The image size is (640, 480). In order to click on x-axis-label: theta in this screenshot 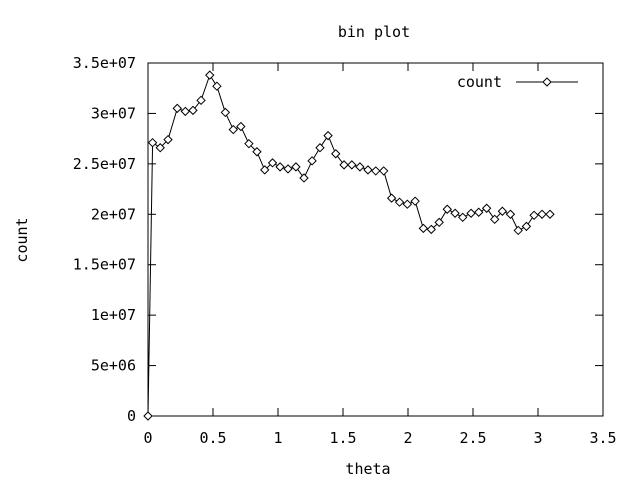, I will do `click(367, 469)`.